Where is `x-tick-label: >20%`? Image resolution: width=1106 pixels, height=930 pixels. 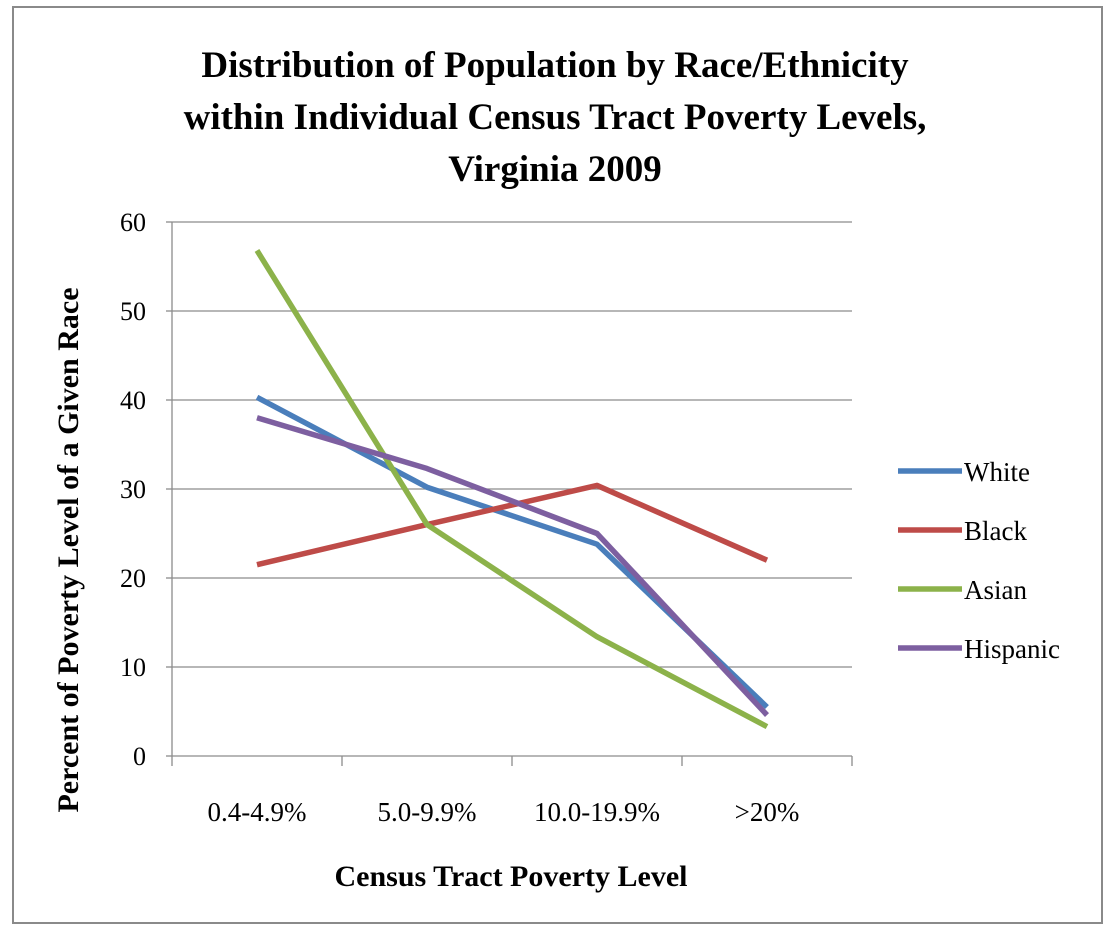
x-tick-label: >20% is located at coordinates (767, 812).